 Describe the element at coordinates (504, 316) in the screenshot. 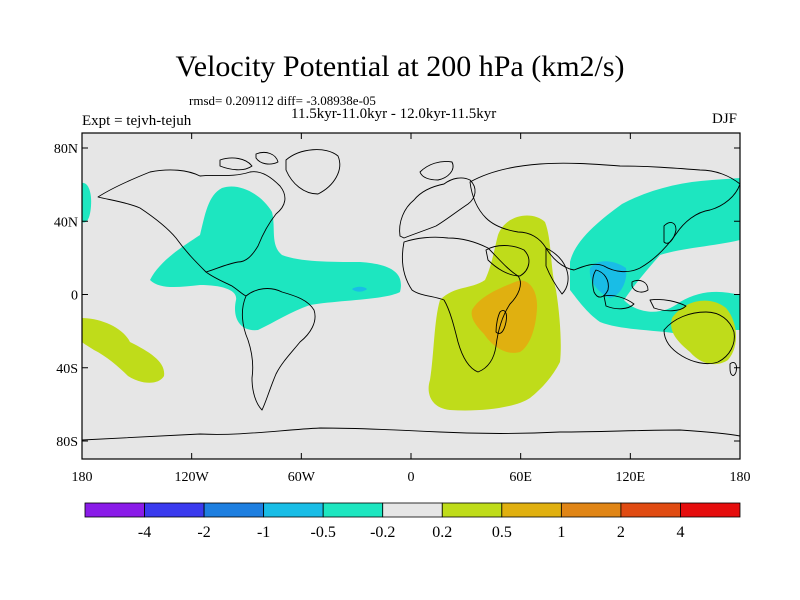

I see `pos-mod-madagascar` at that location.